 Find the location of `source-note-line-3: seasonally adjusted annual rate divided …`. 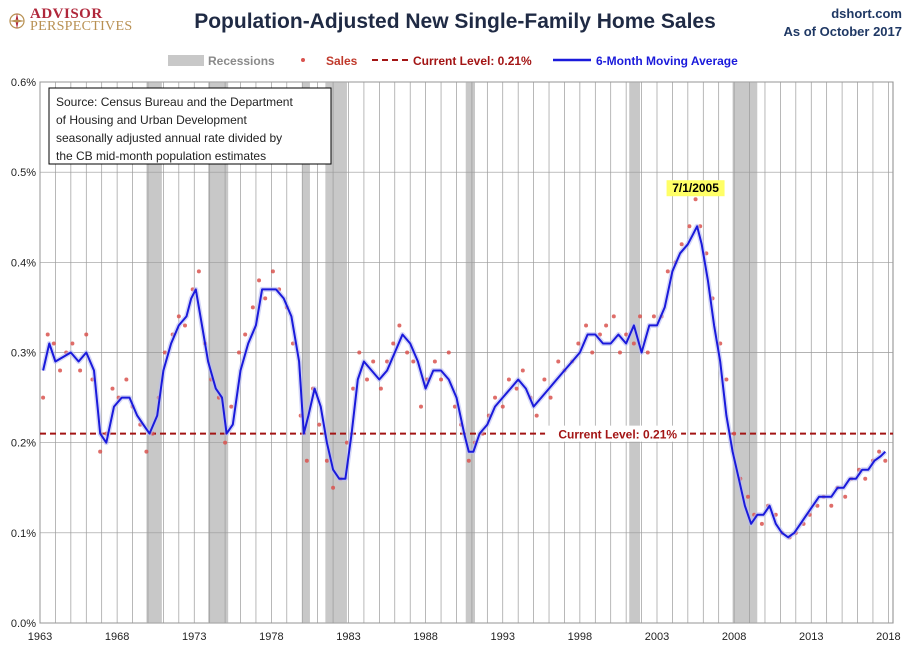

source-note-line-3: seasonally adjusted annual rate divided … is located at coordinates (169, 138).